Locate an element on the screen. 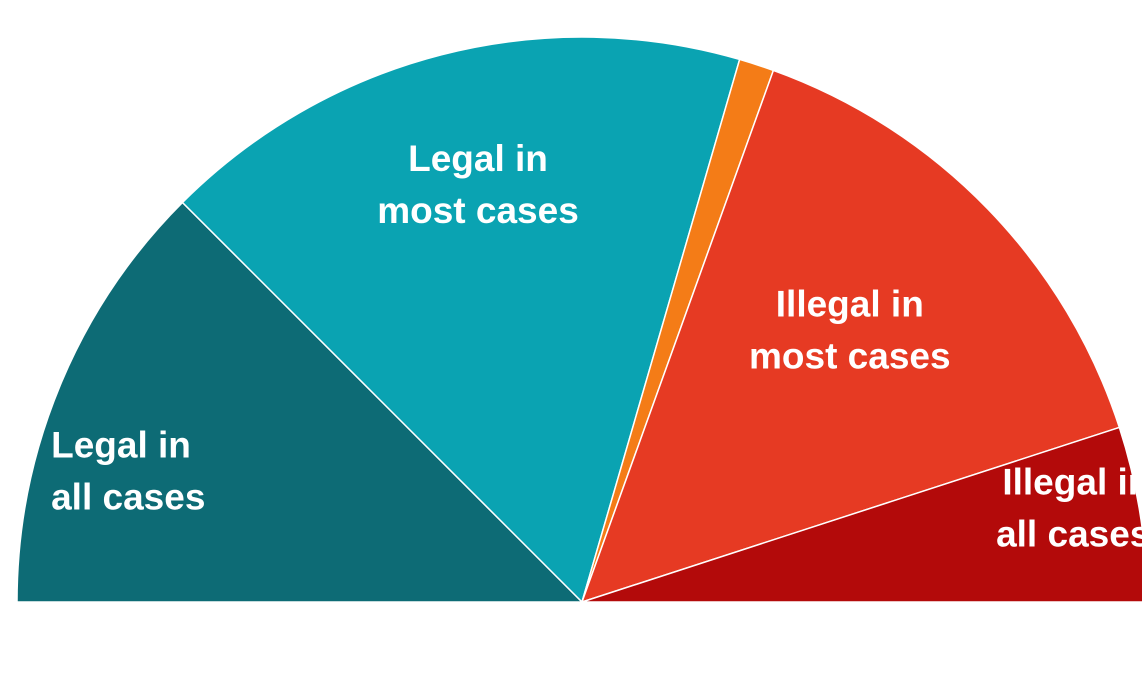 The image size is (1142, 675). label-legal-in-all-cases: Legal in all cases is located at coordinates (128, 470).